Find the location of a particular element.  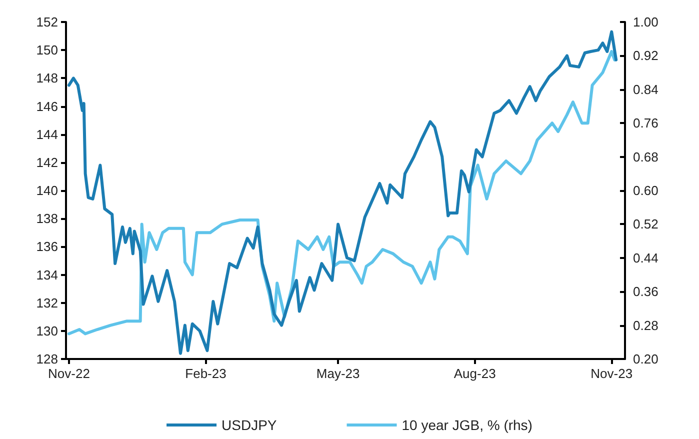

y-tick-label: 146 is located at coordinates (47, 106).